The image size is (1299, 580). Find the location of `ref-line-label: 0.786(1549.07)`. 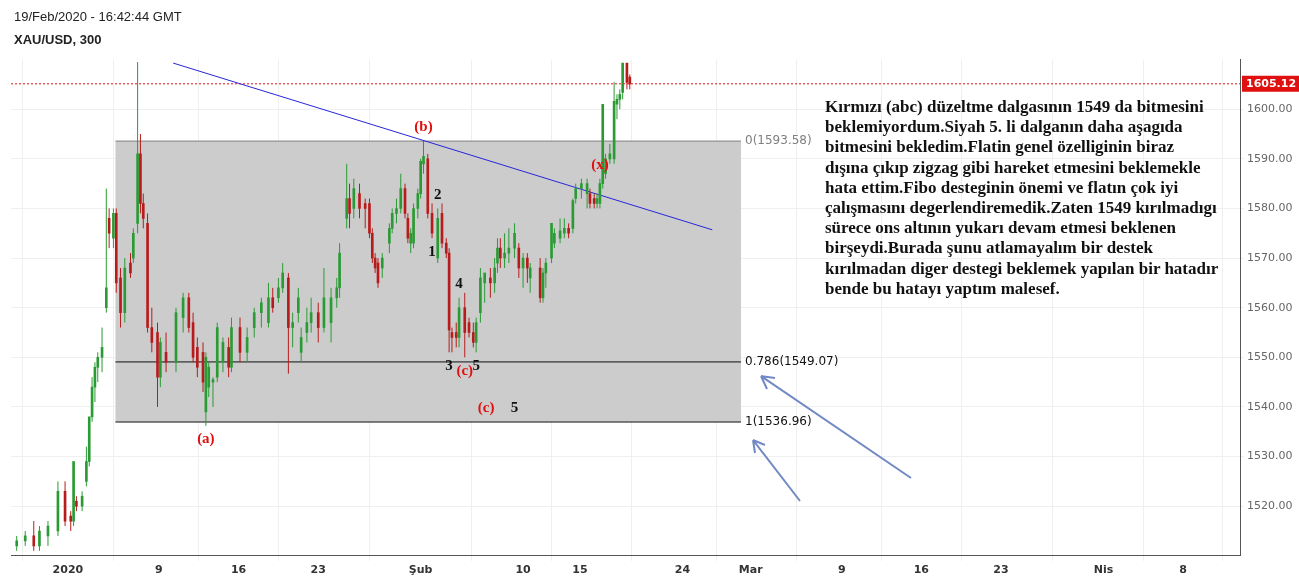

ref-line-label: 0.786(1549.07) is located at coordinates (792, 361).